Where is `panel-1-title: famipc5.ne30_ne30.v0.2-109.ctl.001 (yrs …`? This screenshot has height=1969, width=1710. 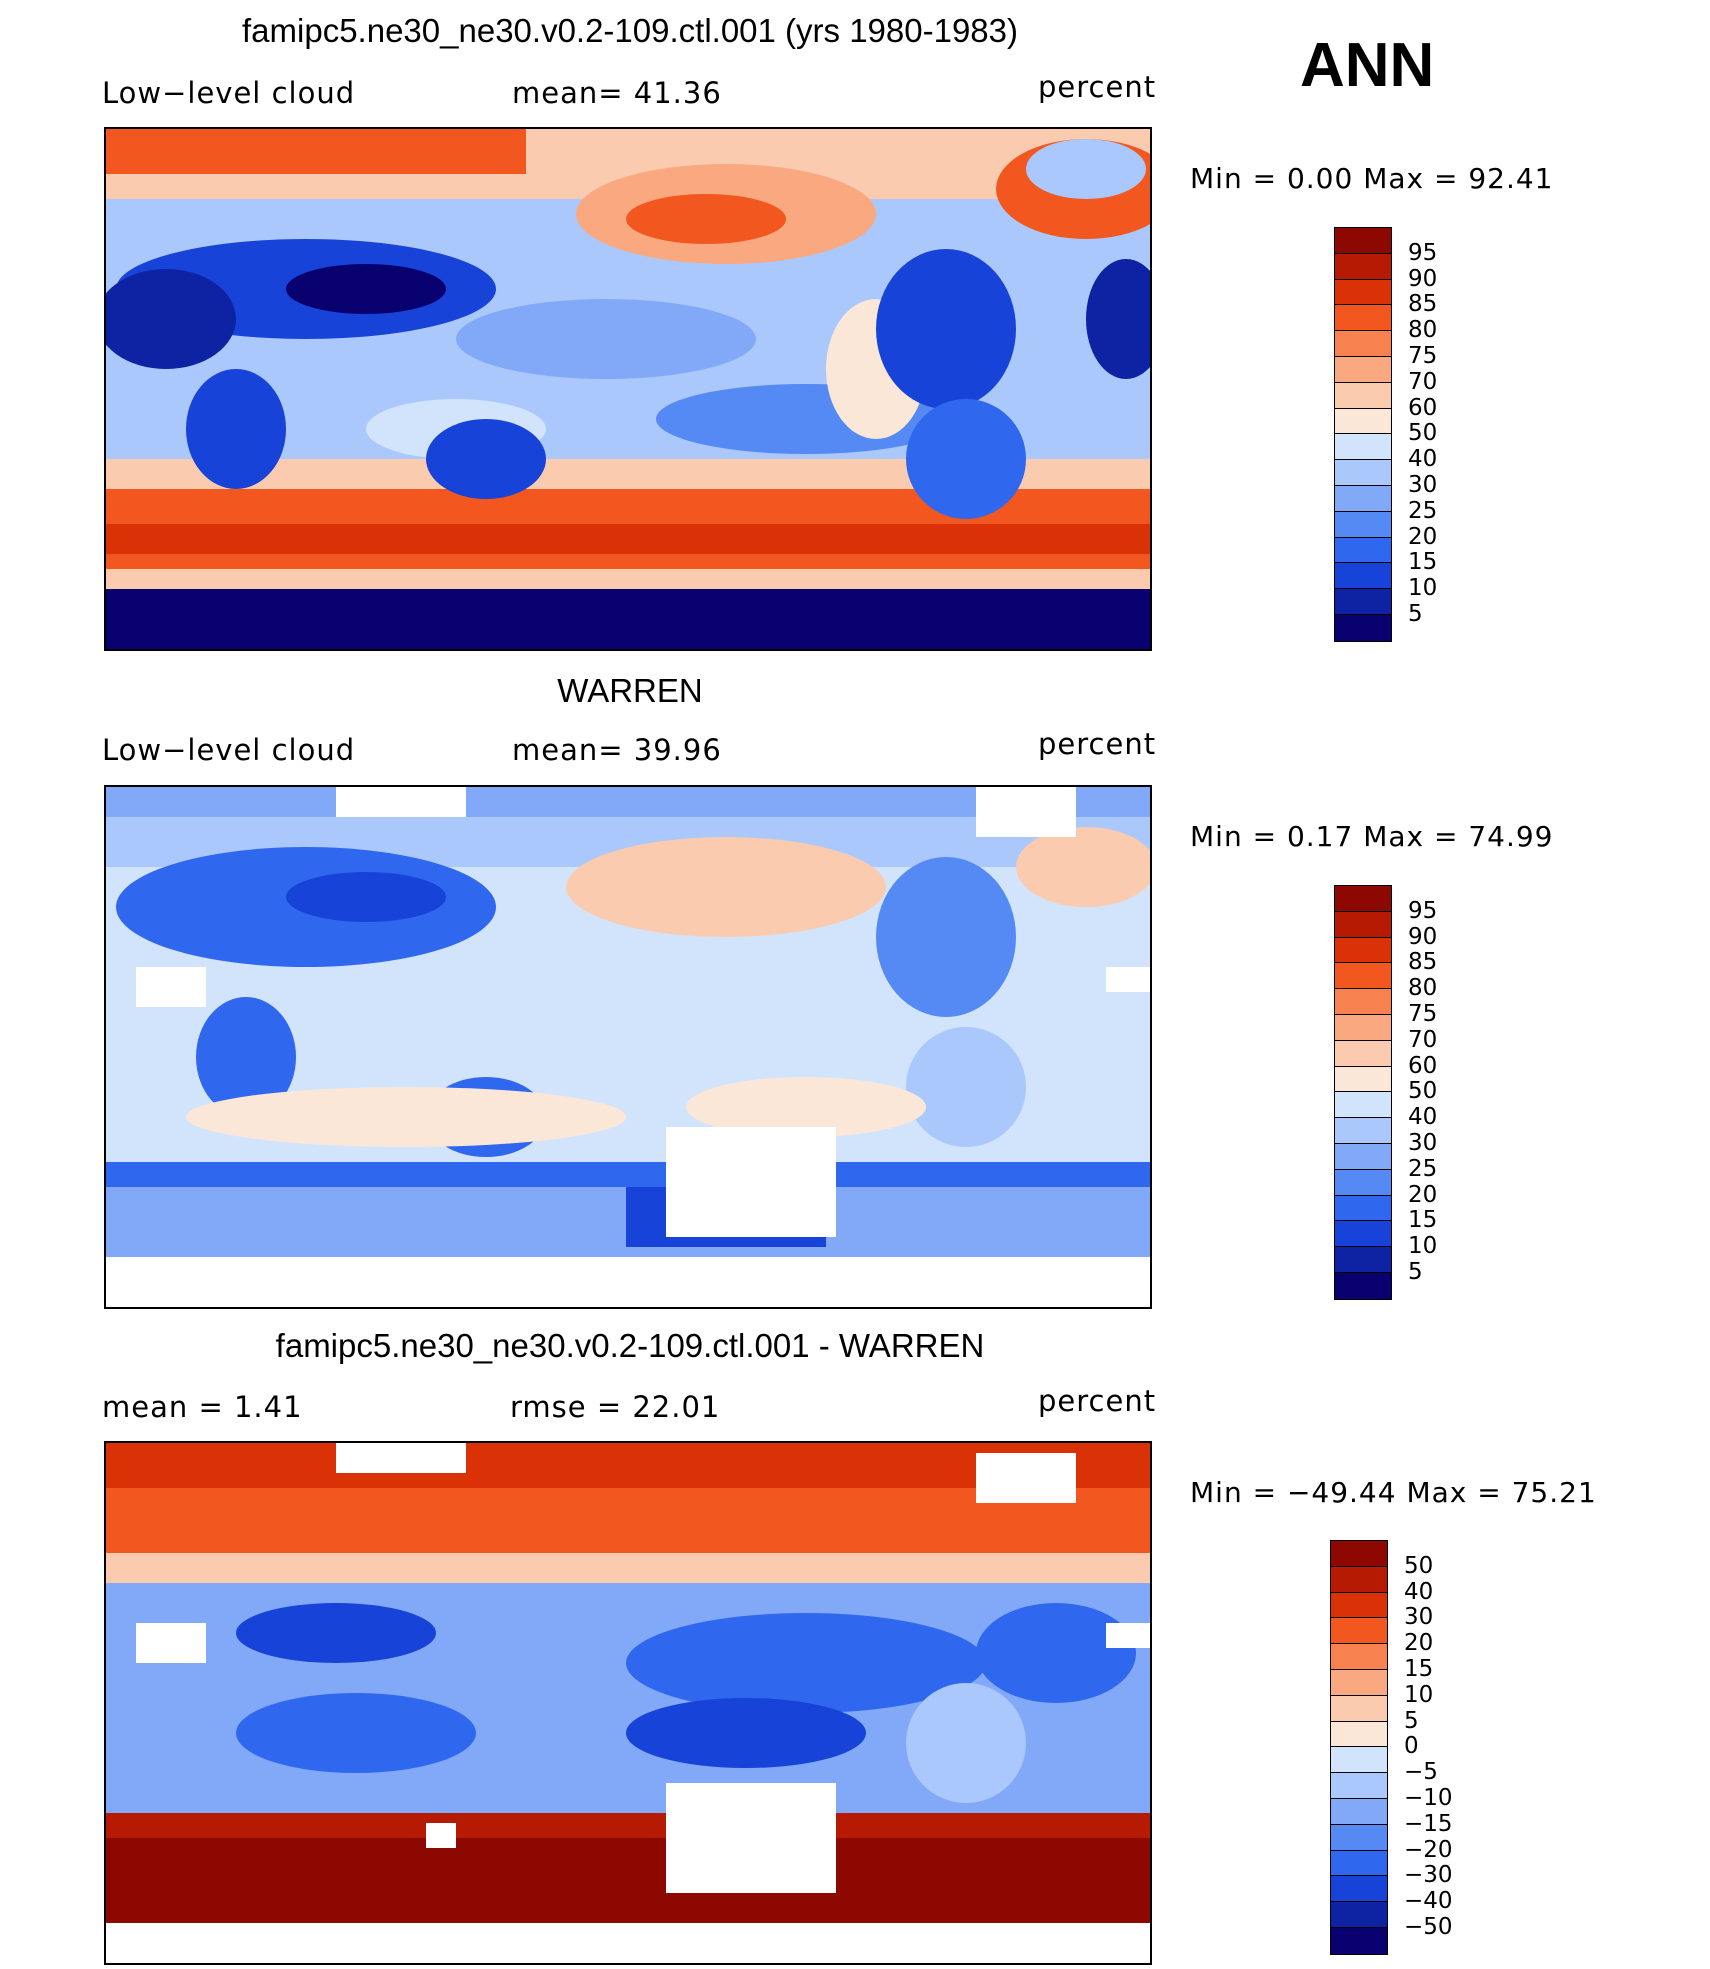
panel-1-title: famipc5.ne30_ne30.v0.2-109.ctl.001 (yrs … is located at coordinates (630, 30).